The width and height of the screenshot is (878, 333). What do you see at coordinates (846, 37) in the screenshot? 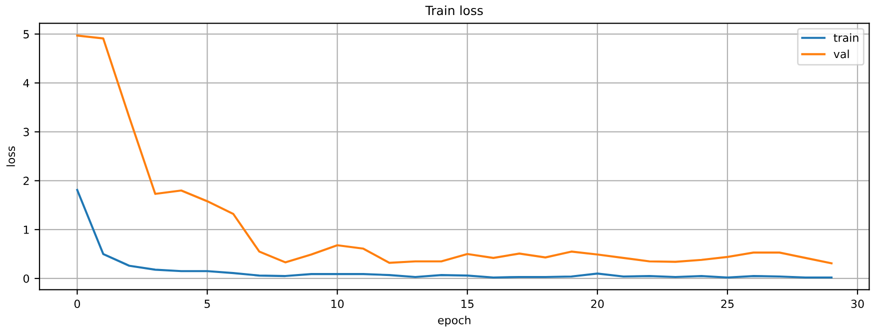
I see `legend-label: train` at bounding box center [846, 37].